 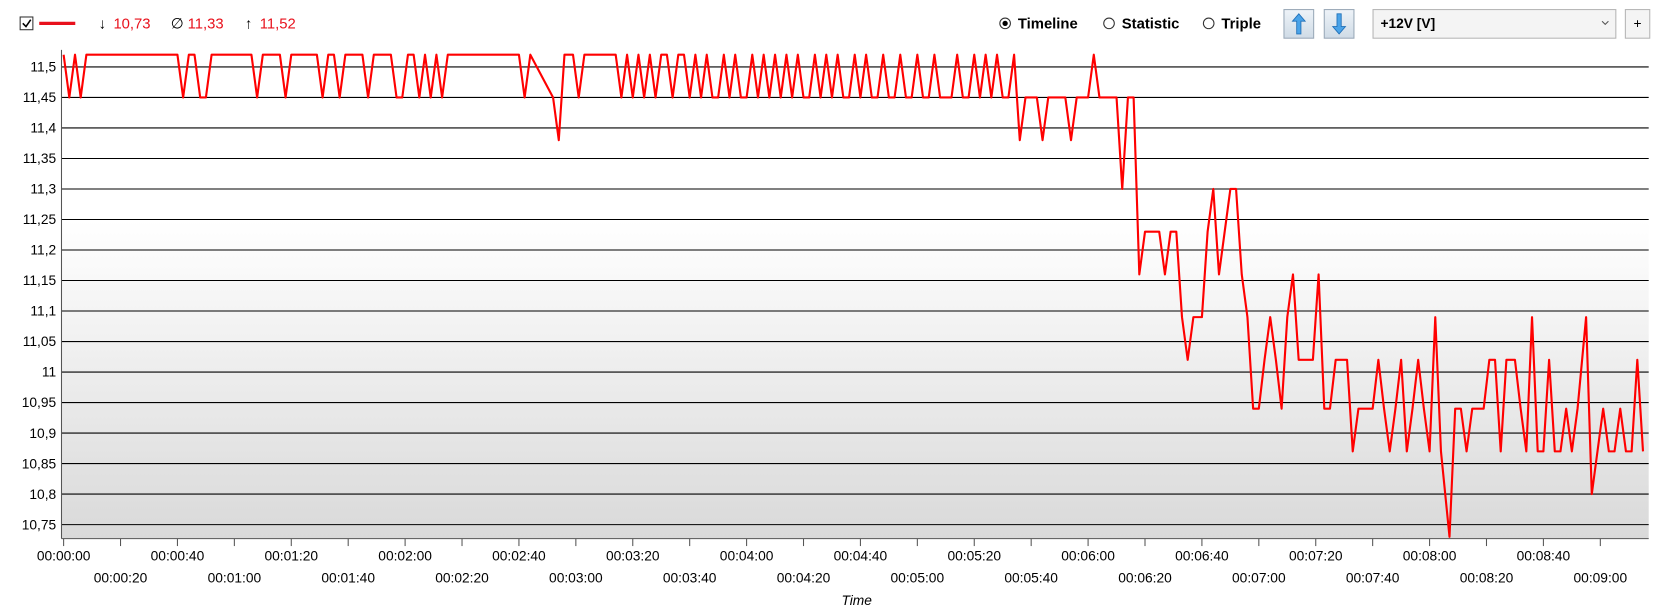 I want to click on y-tick-label: 11,1, so click(x=43, y=311).